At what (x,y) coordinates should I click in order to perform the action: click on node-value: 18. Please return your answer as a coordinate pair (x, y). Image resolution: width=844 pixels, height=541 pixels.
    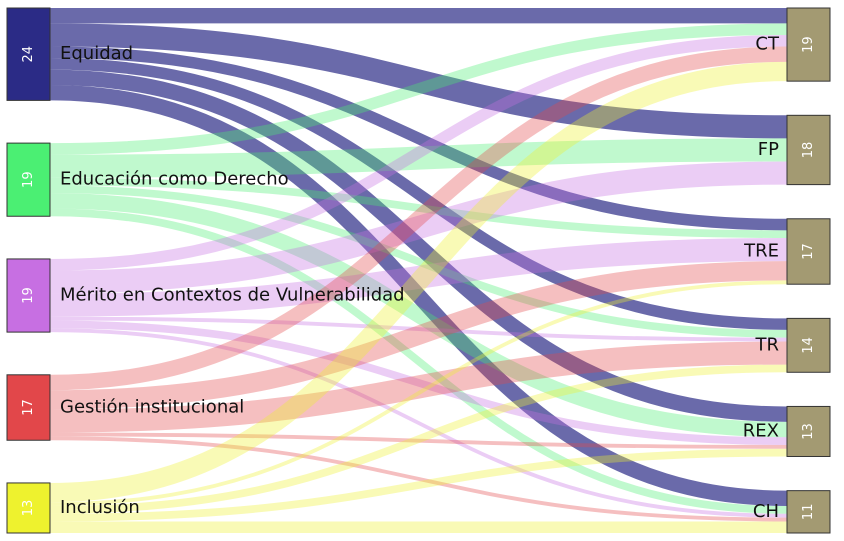
    Looking at the image, I should click on (808, 150).